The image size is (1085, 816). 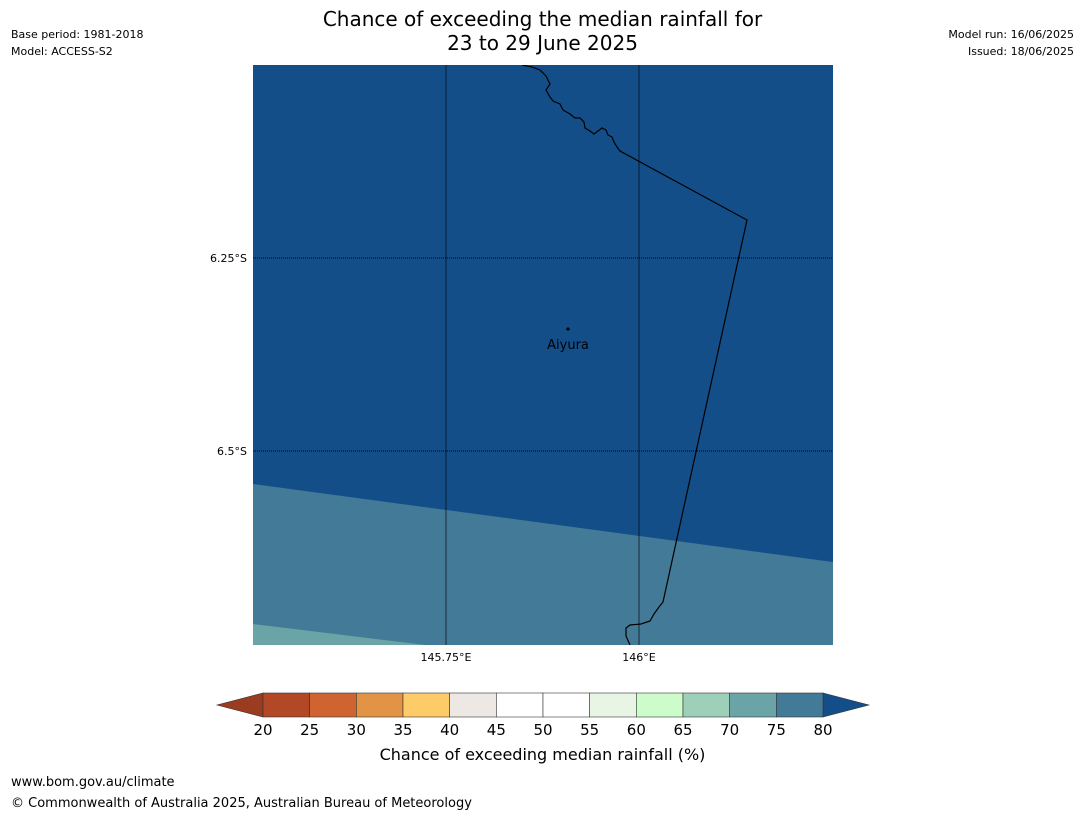 What do you see at coordinates (309, 730) in the screenshot?
I see `colorbar-tick-label: 25` at bounding box center [309, 730].